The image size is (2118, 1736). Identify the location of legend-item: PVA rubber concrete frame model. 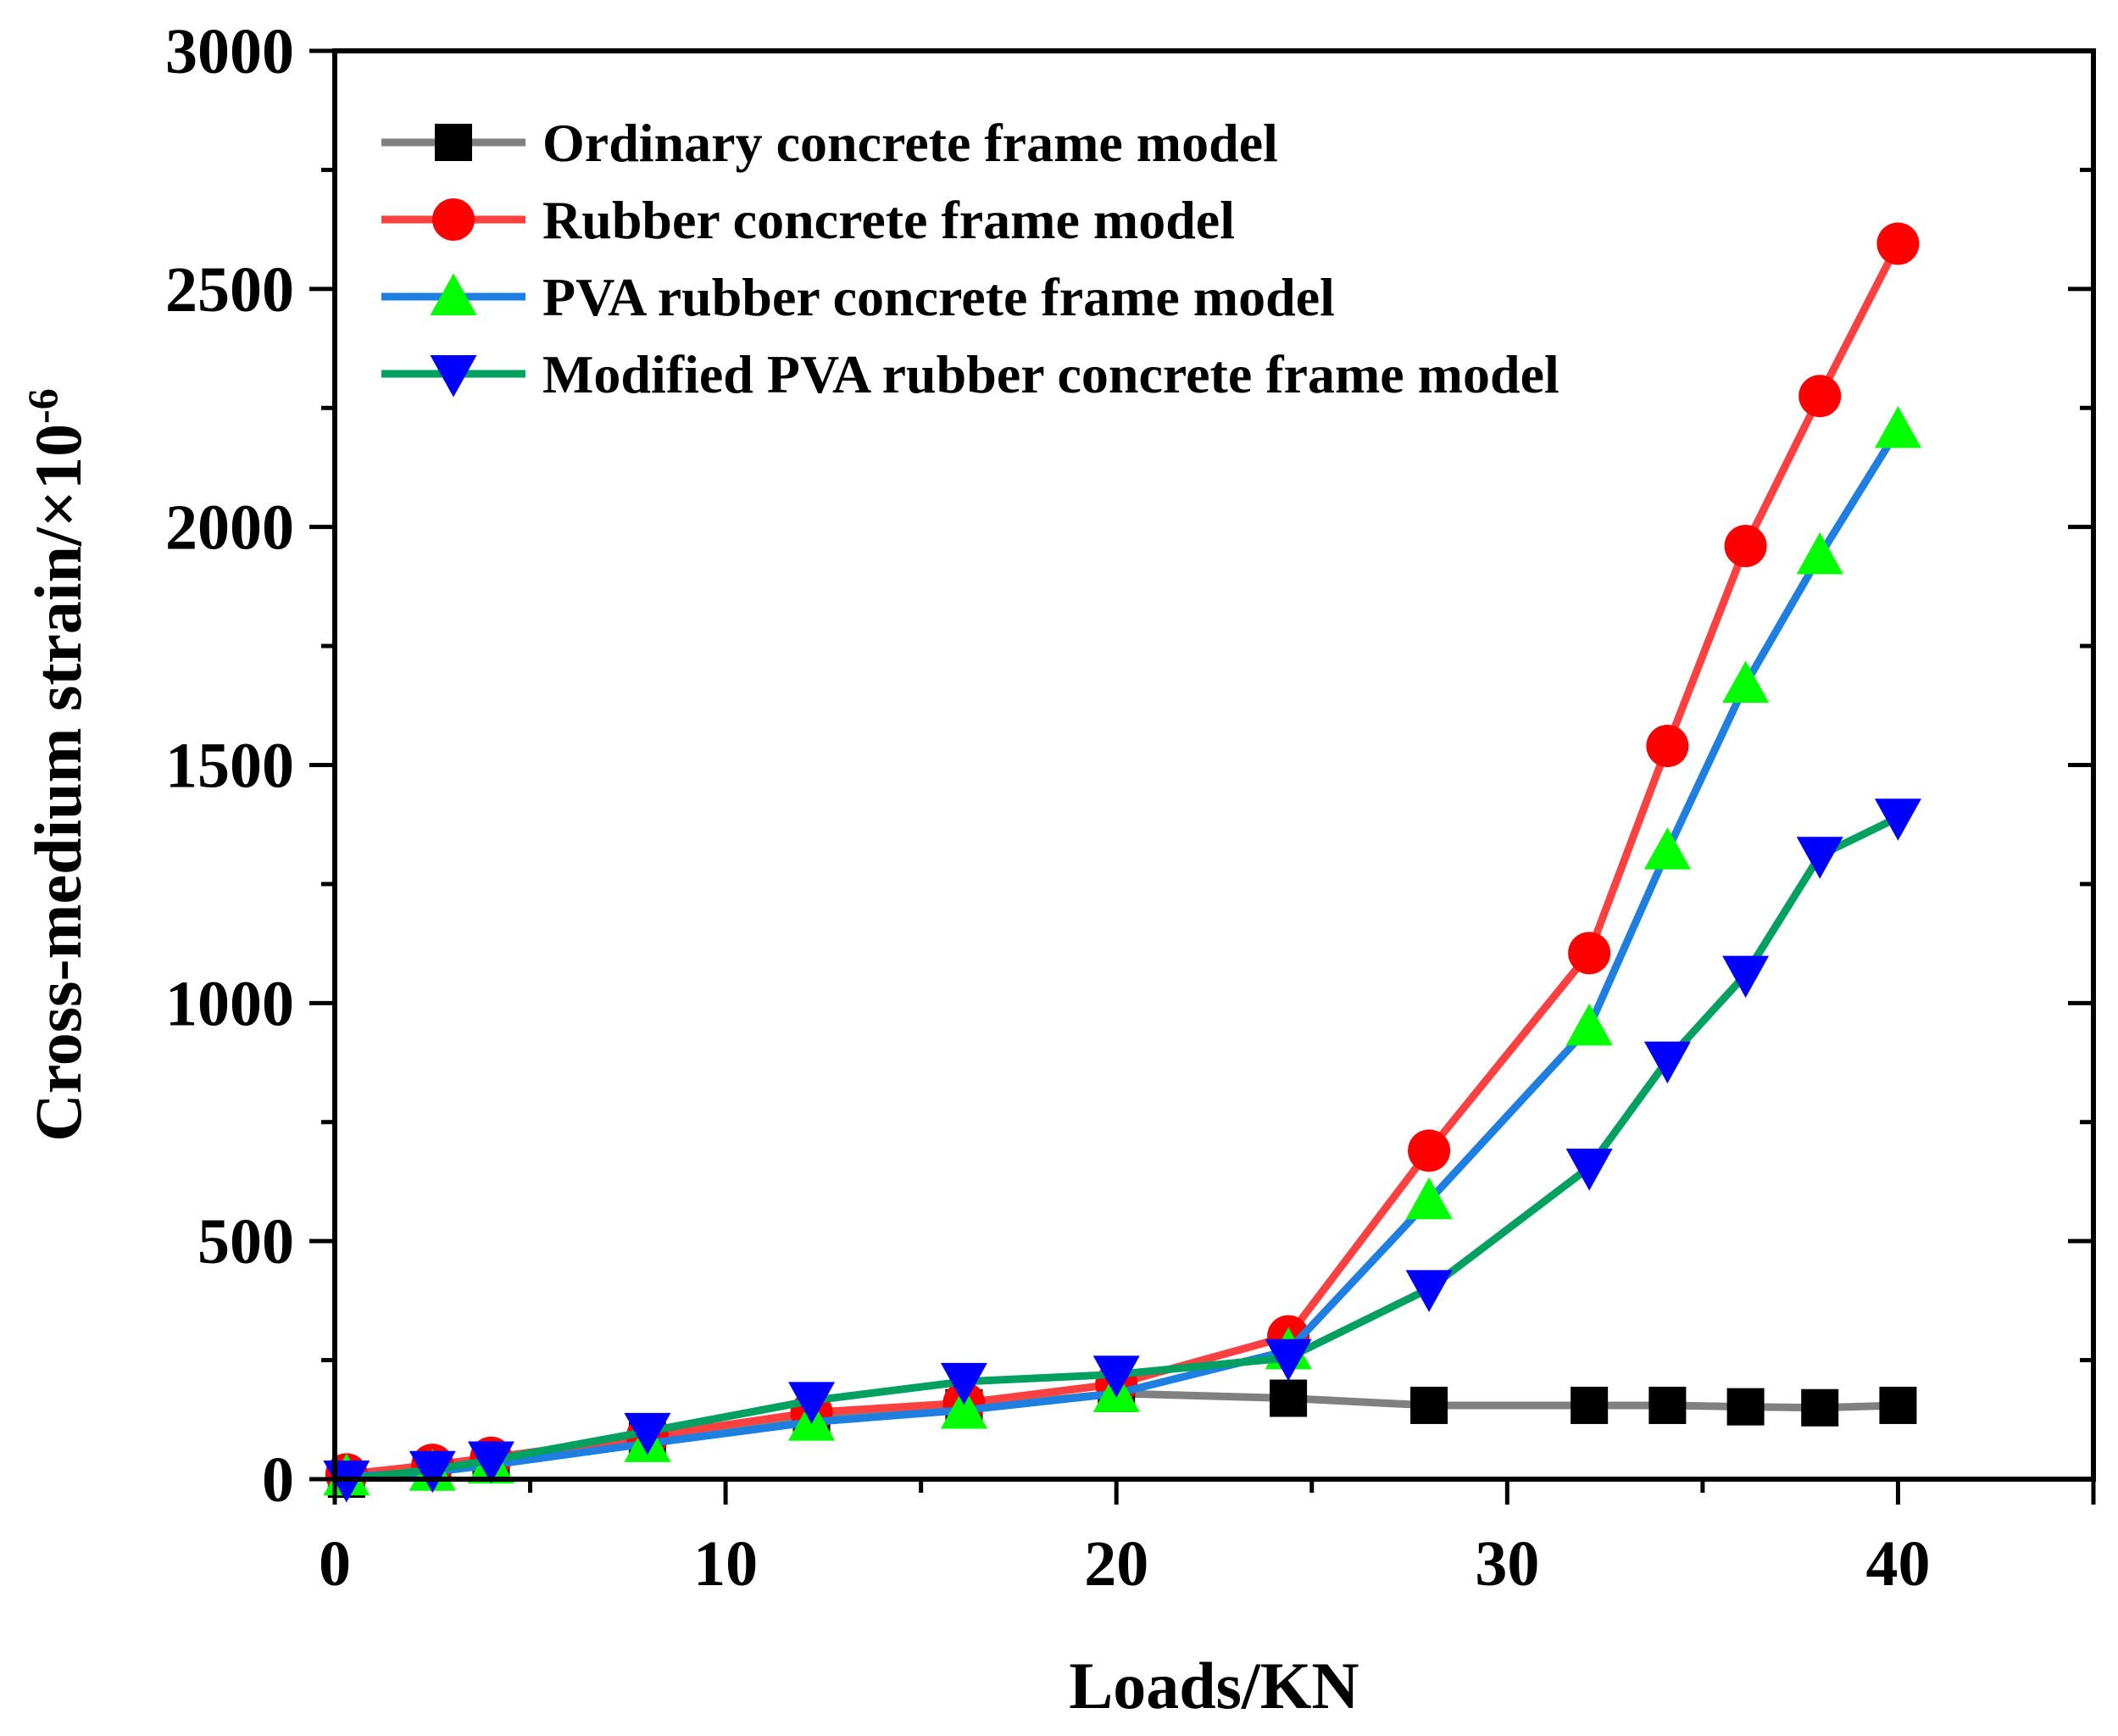
(858, 297).